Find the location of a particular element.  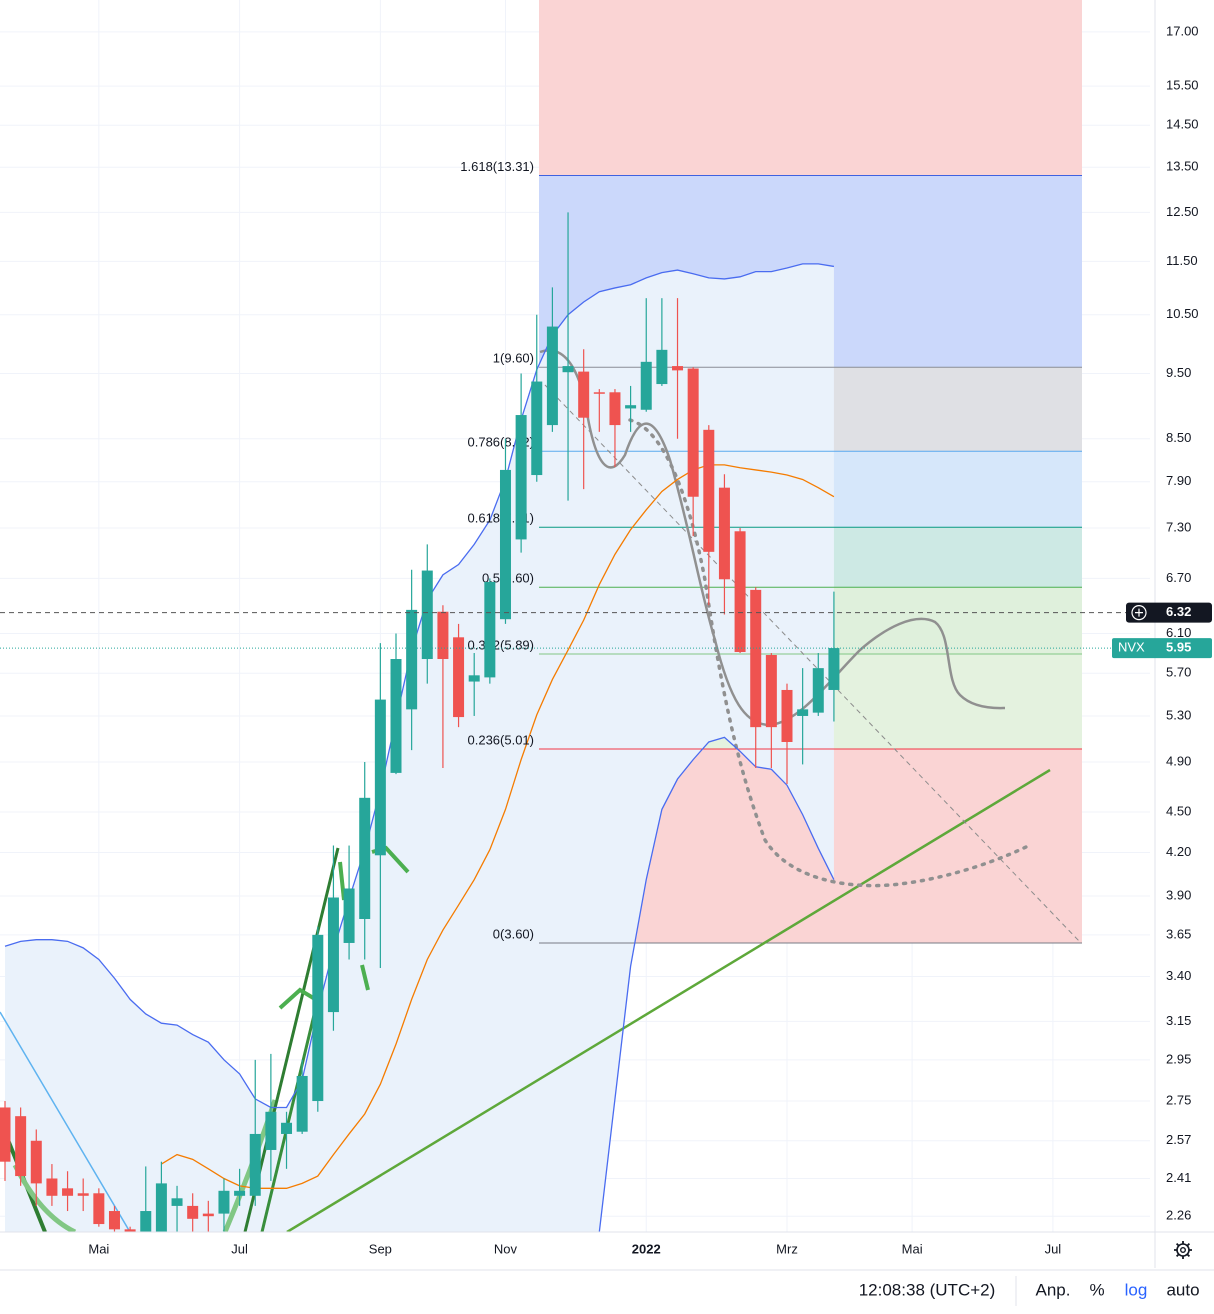

auto-button: auto is located at coordinates (1182, 1289).